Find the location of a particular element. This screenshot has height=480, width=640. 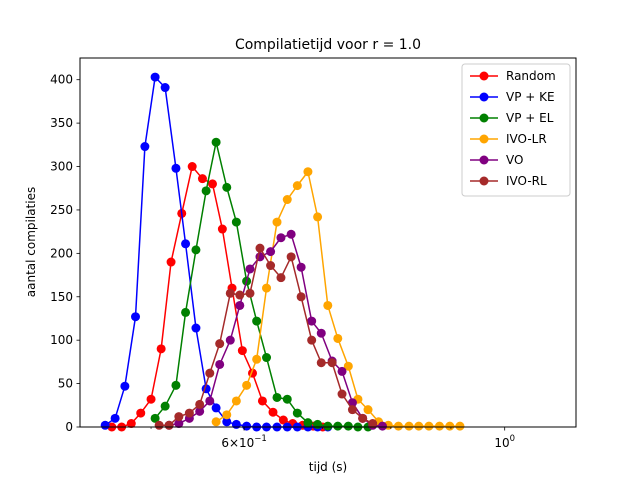

legend: Random VP + KE VP + EL IVO-LR VO IVO-RL is located at coordinates (516, 130).